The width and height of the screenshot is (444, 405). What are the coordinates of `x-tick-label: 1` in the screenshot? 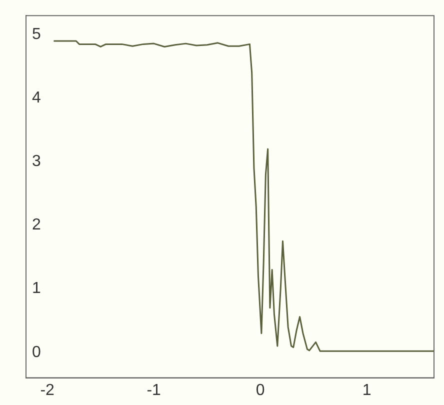 It's located at (367, 390).